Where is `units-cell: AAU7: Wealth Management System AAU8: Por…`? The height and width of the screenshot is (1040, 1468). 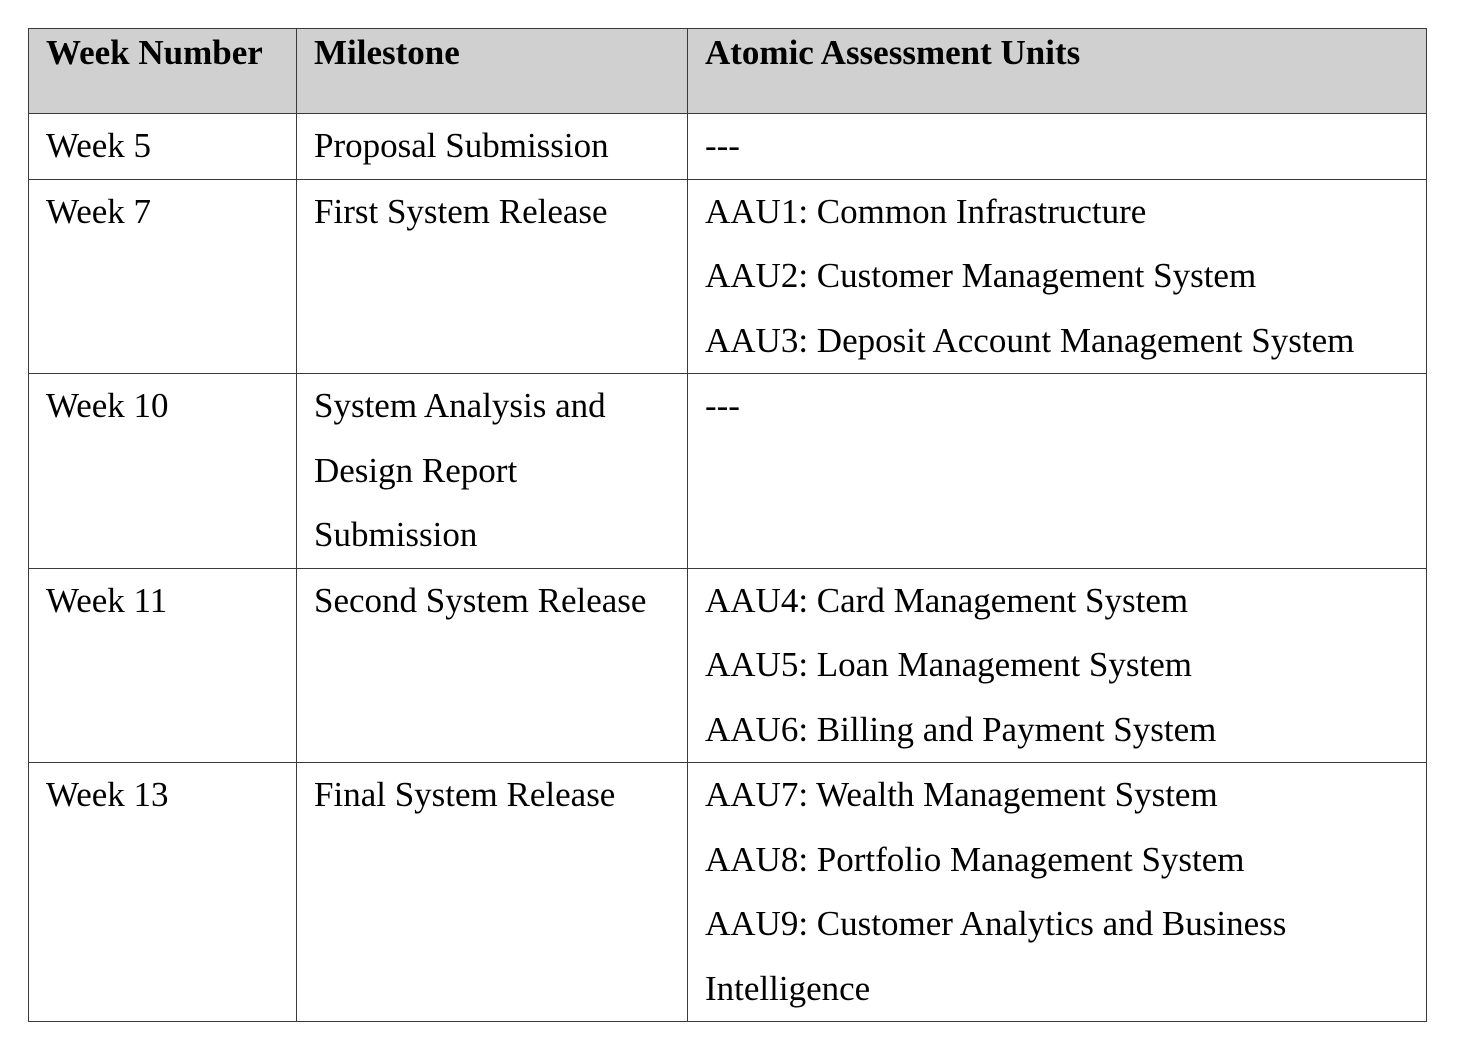
units-cell: AAU7: Wealth Management System AAU8: Por… is located at coordinates (1057, 892).